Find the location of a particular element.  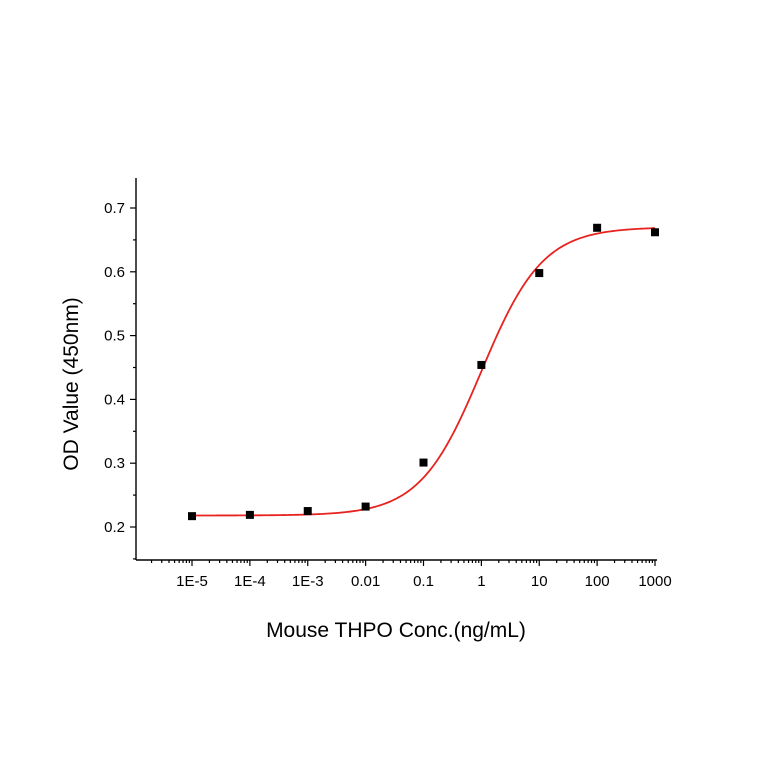

y-tick-label-2: 0.4 is located at coordinates (114, 399).